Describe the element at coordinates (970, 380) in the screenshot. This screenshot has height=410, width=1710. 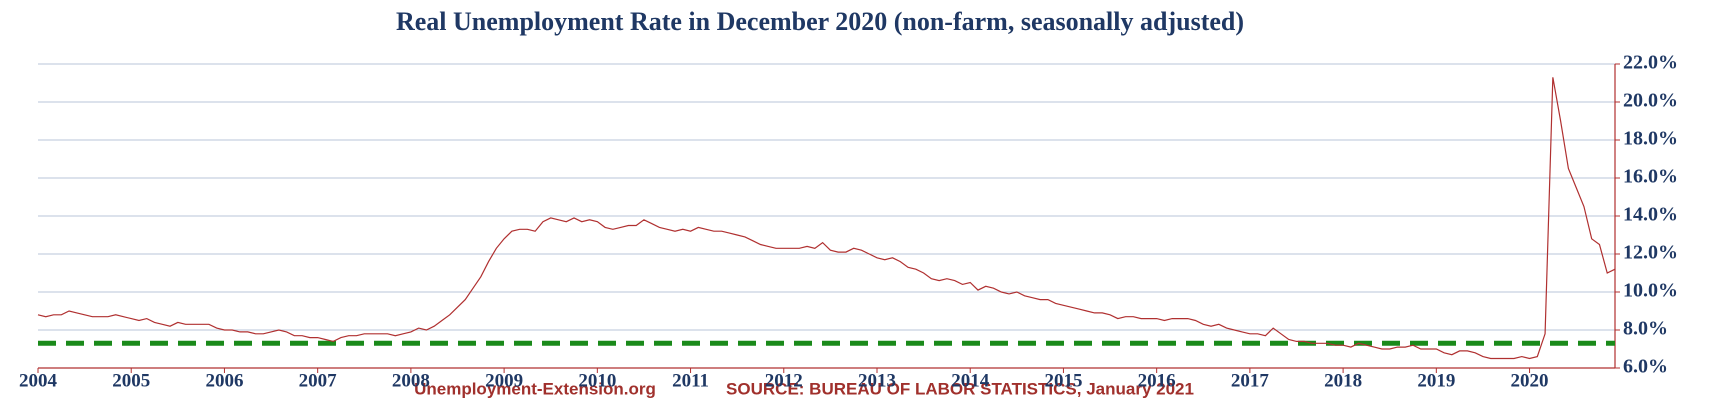
I see `x-tick-label: 2014` at that location.